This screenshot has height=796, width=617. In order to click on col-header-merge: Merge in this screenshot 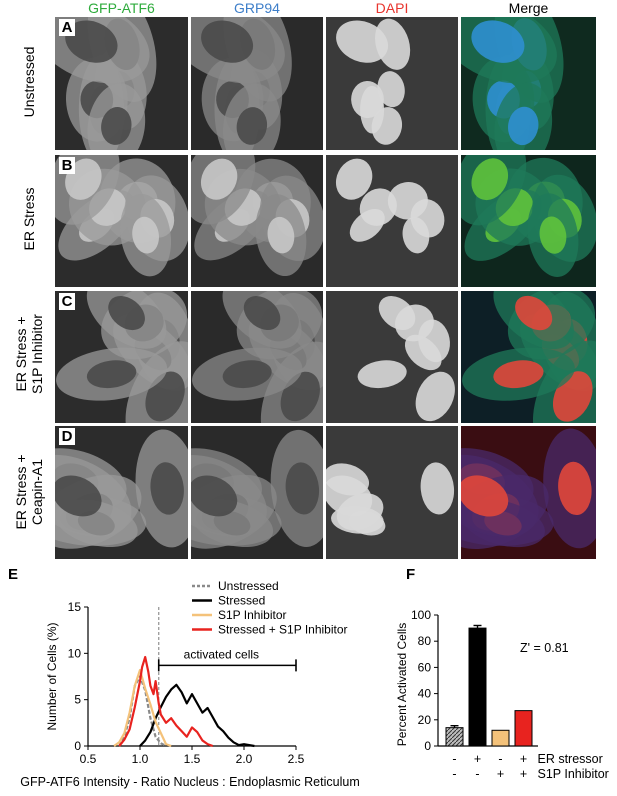, I will do `click(528, 8)`.